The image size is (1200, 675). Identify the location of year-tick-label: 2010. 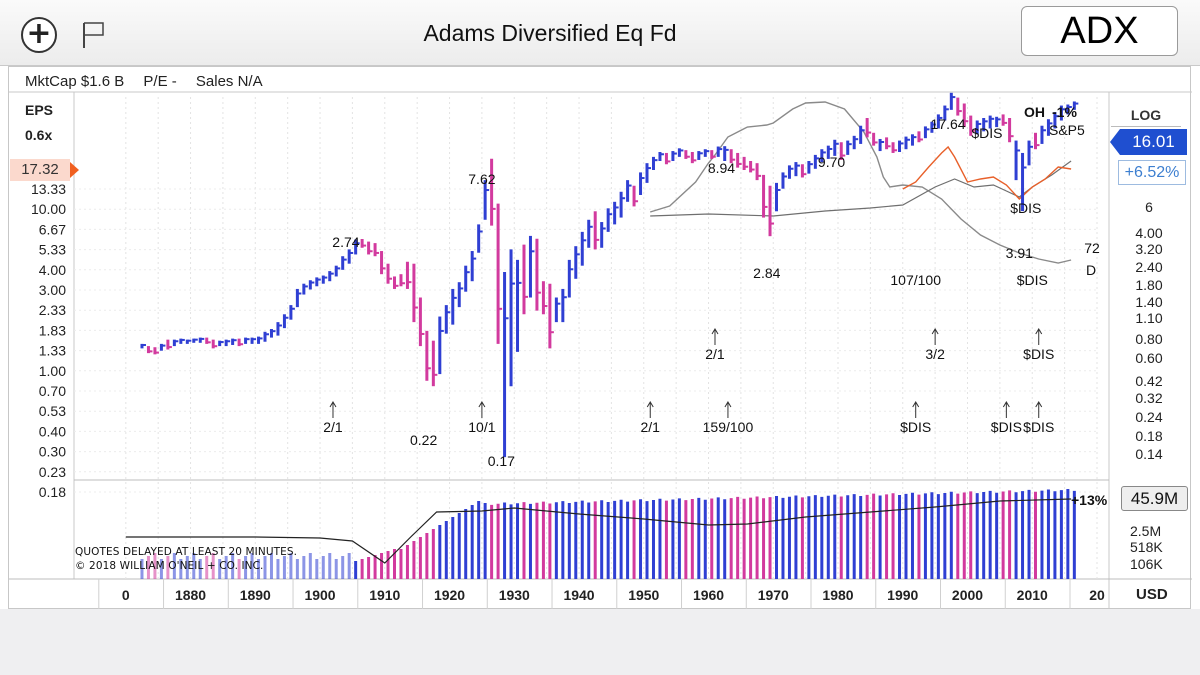
(1032, 595).